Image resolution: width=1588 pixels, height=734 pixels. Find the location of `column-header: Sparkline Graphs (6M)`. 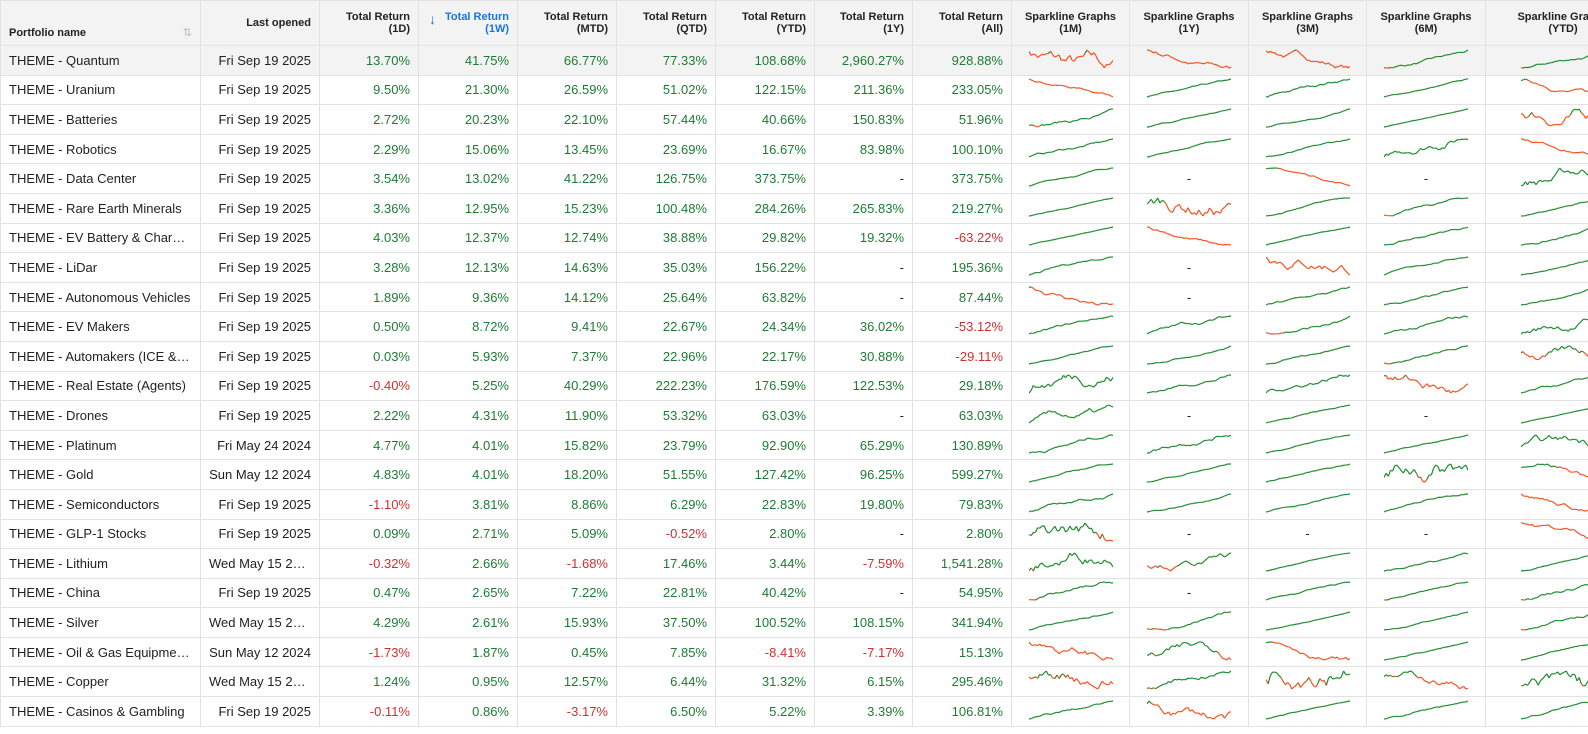

column-header: Sparkline Graphs (6M) is located at coordinates (1426, 23).